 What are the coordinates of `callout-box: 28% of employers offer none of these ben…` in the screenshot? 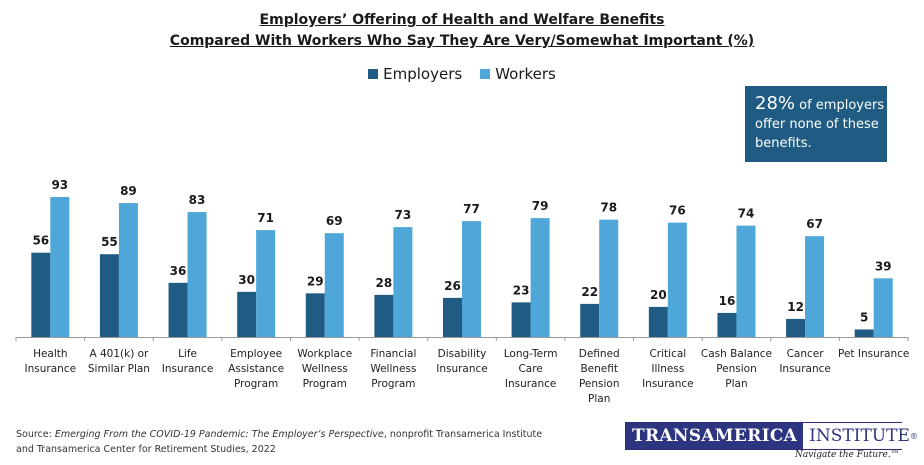 It's located at (816, 124).